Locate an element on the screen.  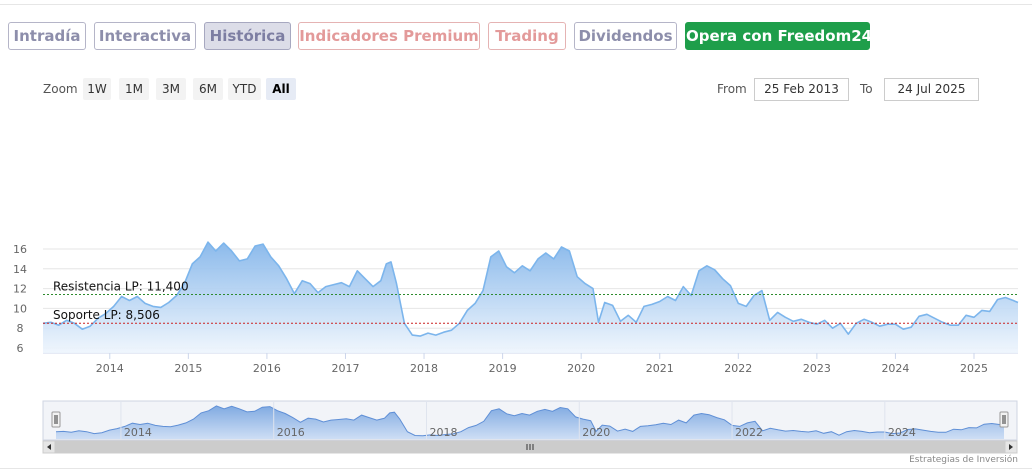
navigator-tick-label: 2022 is located at coordinates (749, 432).